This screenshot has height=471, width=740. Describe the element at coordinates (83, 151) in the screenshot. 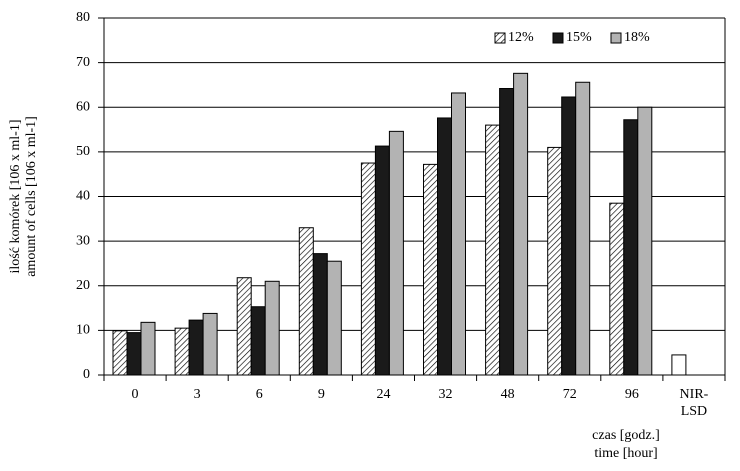

I see `y-tick-label: 50` at that location.